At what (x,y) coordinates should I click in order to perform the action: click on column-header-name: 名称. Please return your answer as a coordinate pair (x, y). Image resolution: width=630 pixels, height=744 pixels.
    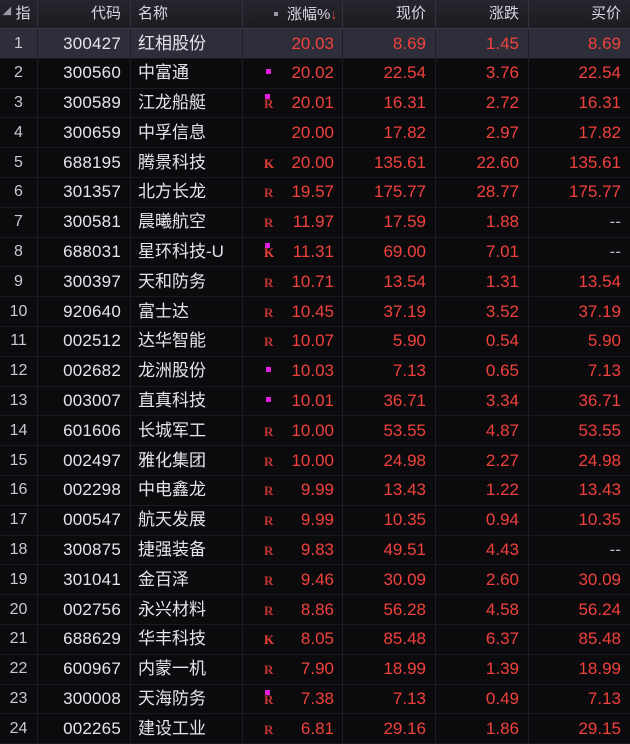
    Looking at the image, I should click on (187, 14).